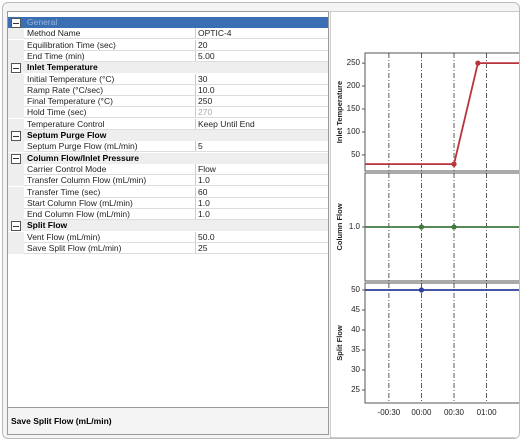  What do you see at coordinates (355, 329) in the screenshot?
I see `y-tick-label: 40` at bounding box center [355, 329].